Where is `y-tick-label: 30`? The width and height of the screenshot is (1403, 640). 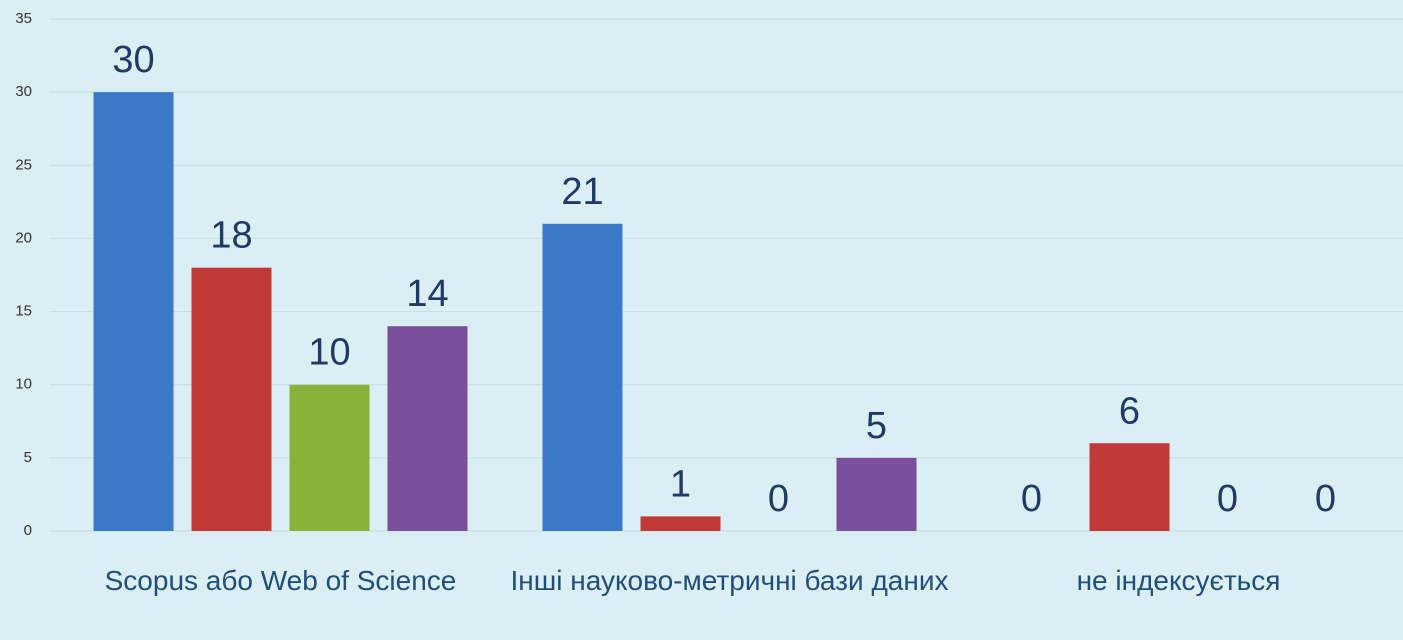
y-tick-label: 30 is located at coordinates (23, 91).